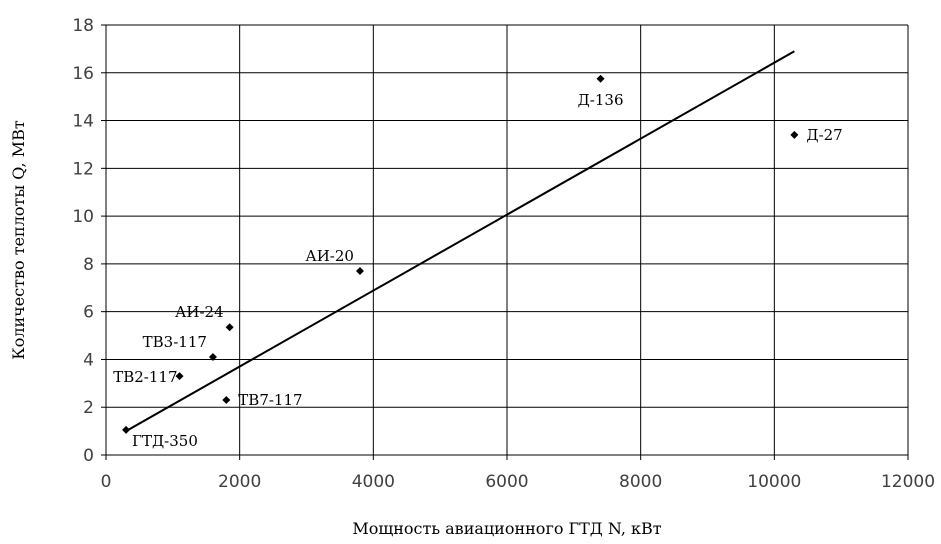 Image resolution: width=941 pixels, height=544 pixels. Describe the element at coordinates (88, 408) in the screenshot. I see `y-tick-label: 2` at that location.